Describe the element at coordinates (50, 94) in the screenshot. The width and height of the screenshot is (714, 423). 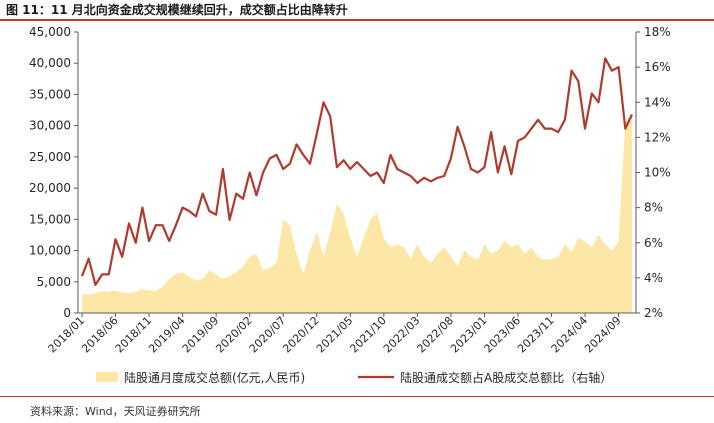
I see `left-tick-label: 35,000` at that location.